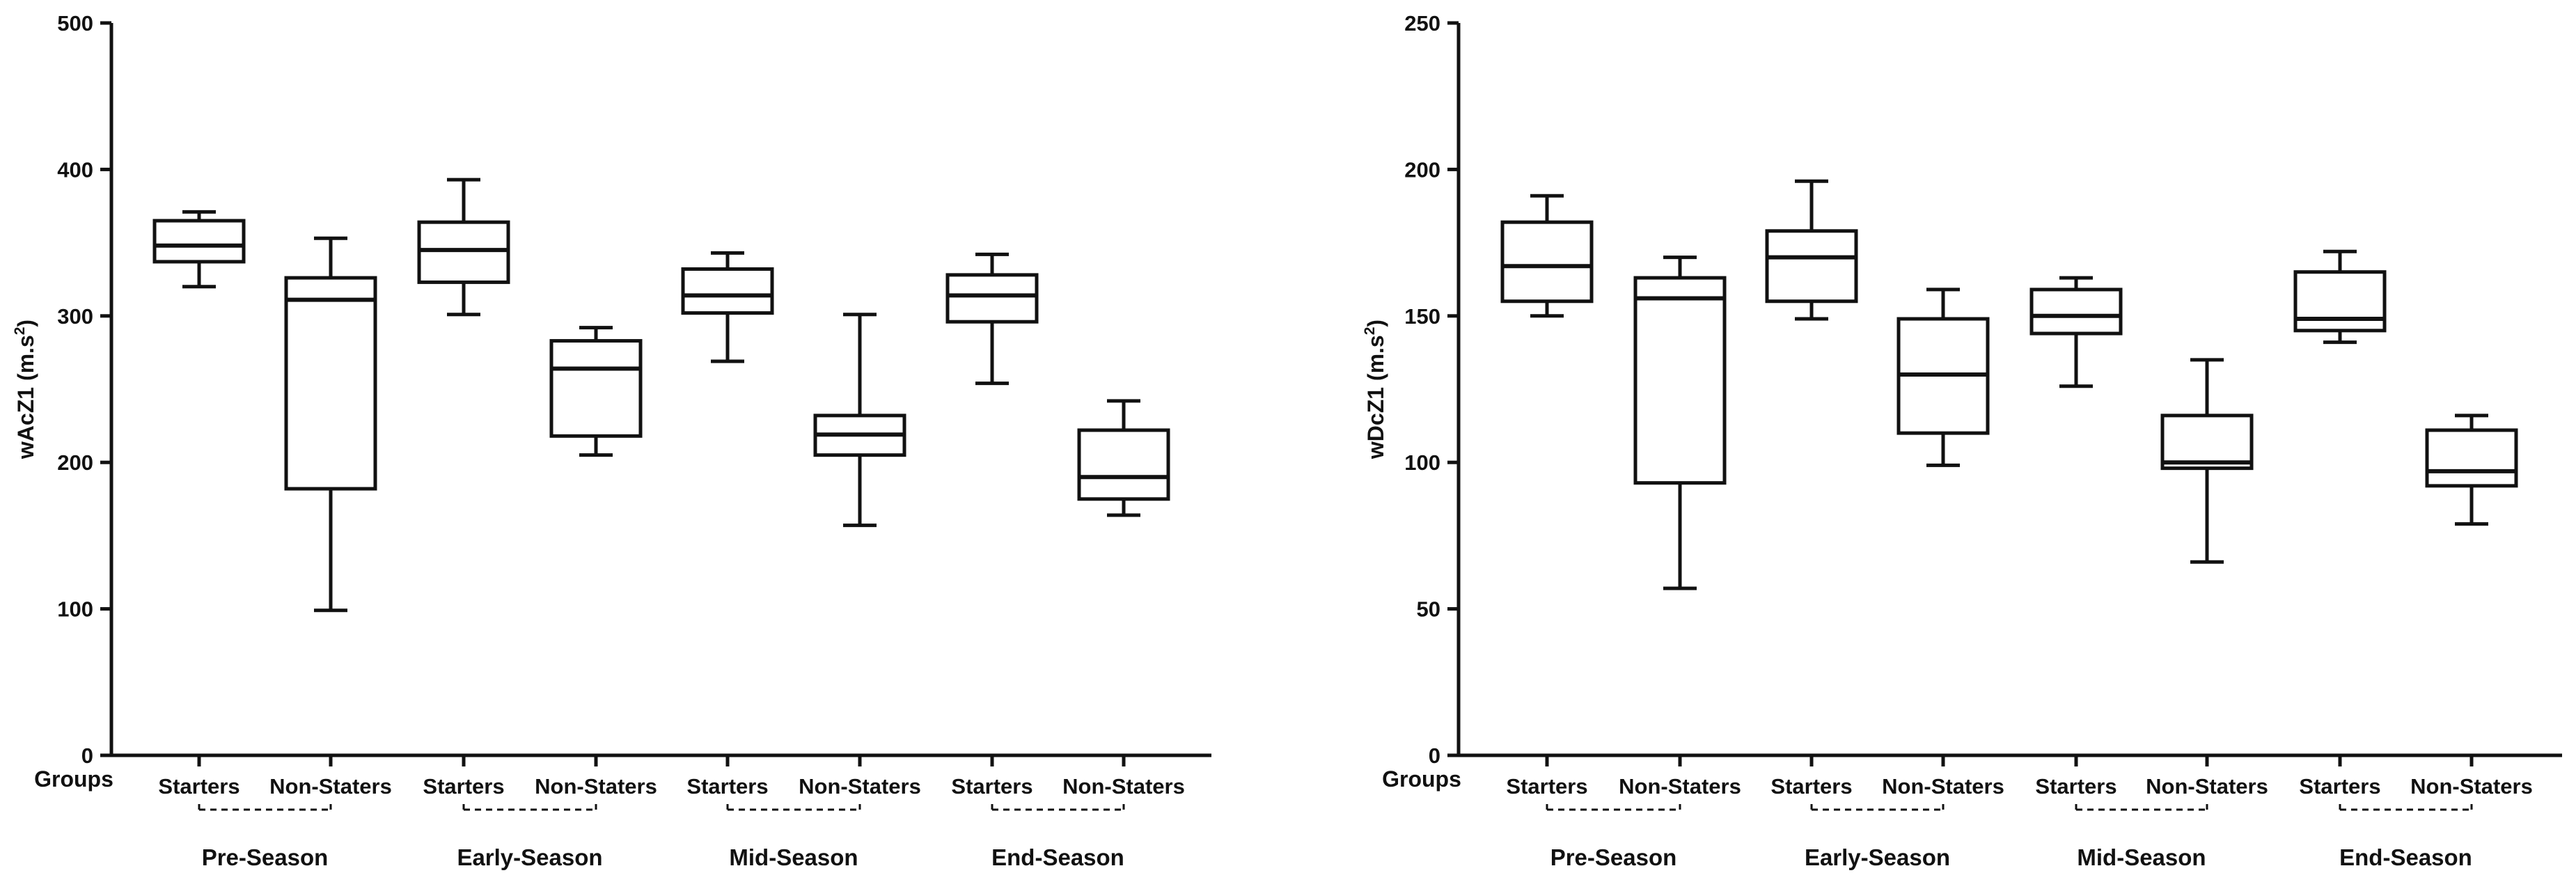 The image size is (2576, 889). Describe the element at coordinates (1422, 317) in the screenshot. I see `y-tick-label: 150` at that location.